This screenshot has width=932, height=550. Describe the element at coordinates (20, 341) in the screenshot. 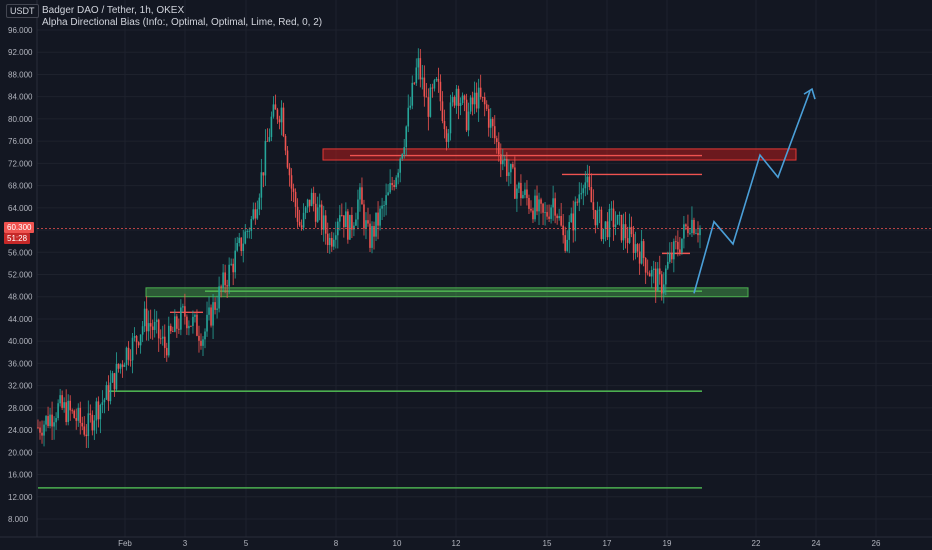

I see `price-tick-label: 40.000` at that location.